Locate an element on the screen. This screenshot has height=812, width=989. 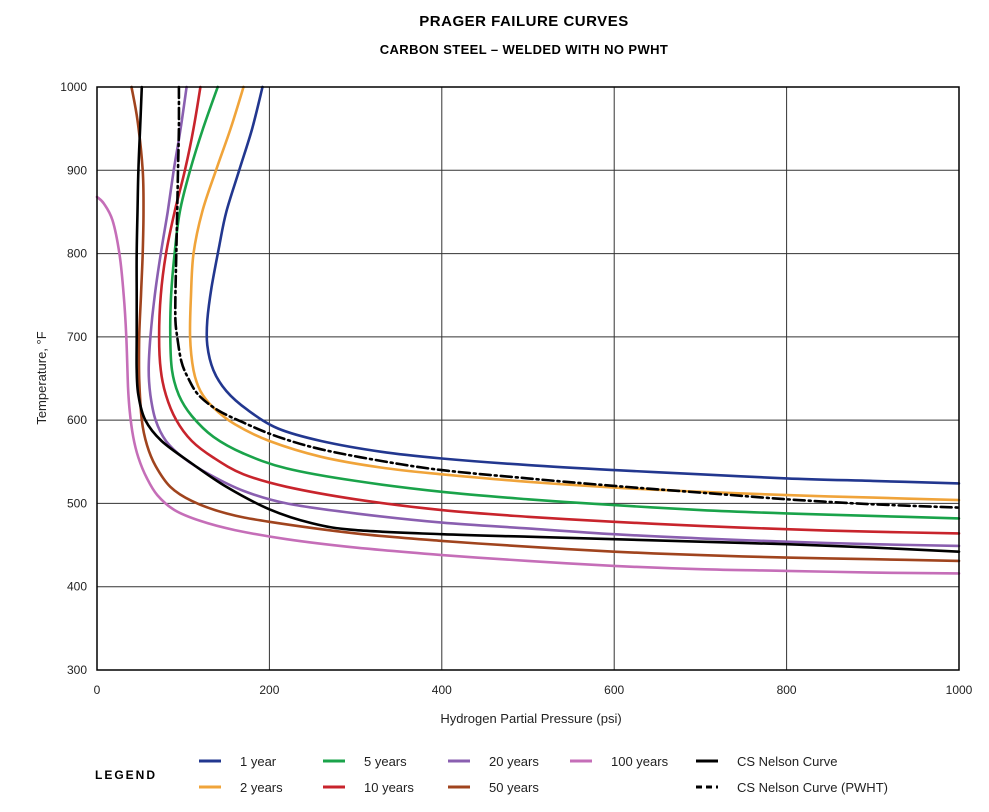
y-tick-label: 1000 is located at coordinates (73, 87).